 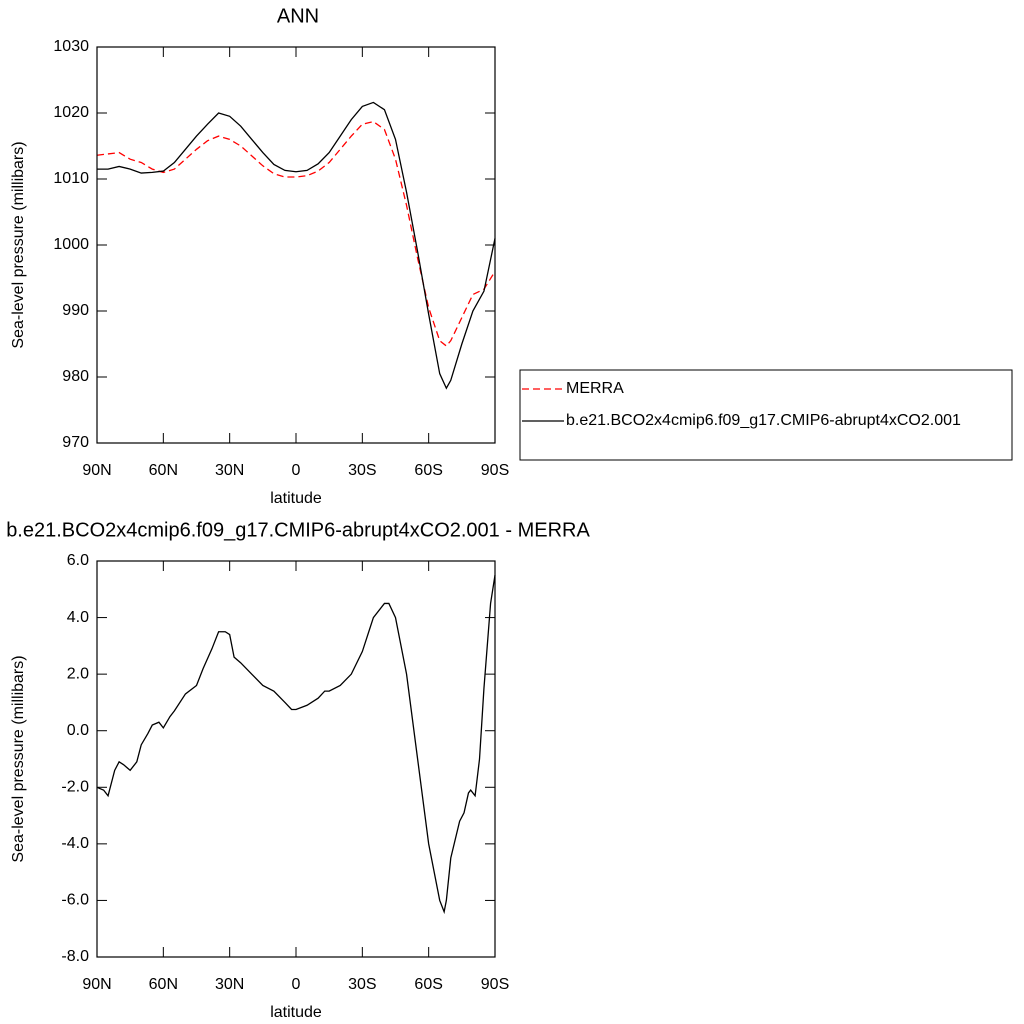 What do you see at coordinates (71, 178) in the screenshot?
I see `y-tick-label: 1010` at bounding box center [71, 178].